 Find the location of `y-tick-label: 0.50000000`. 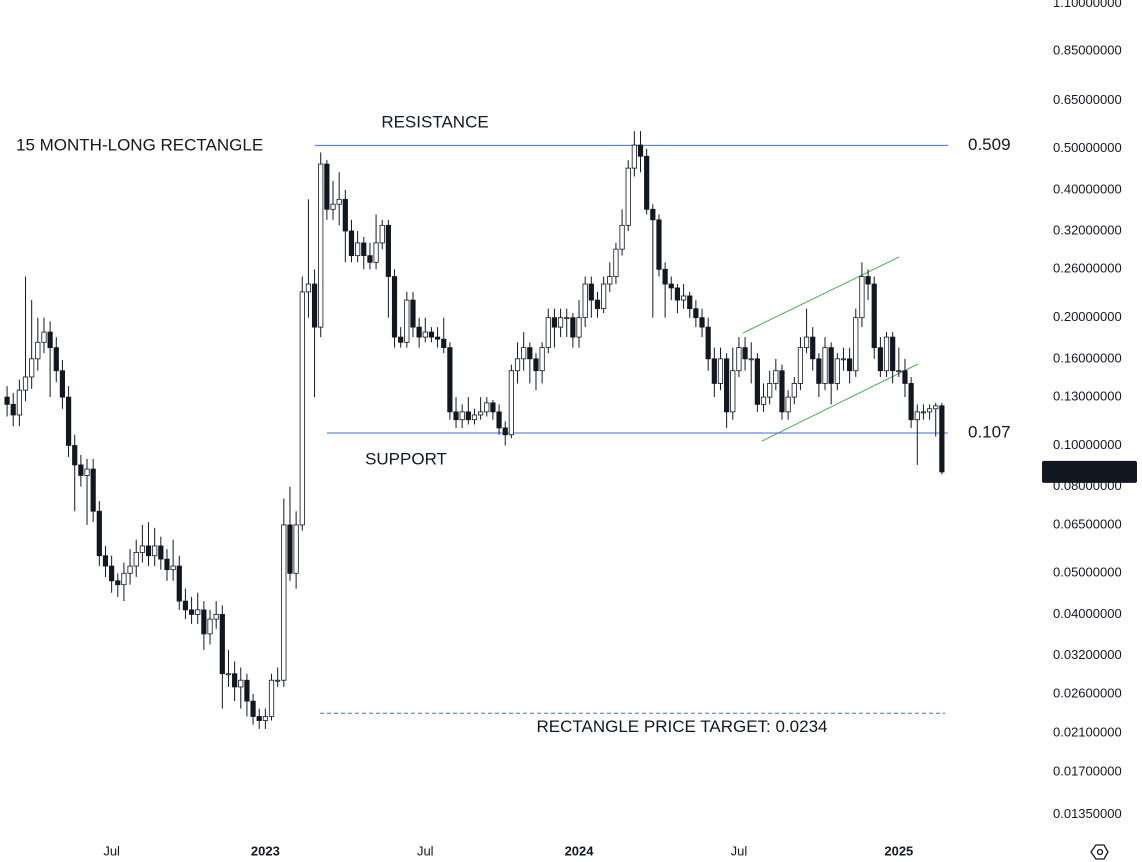

y-tick-label: 0.50000000 is located at coordinates (1087, 147).